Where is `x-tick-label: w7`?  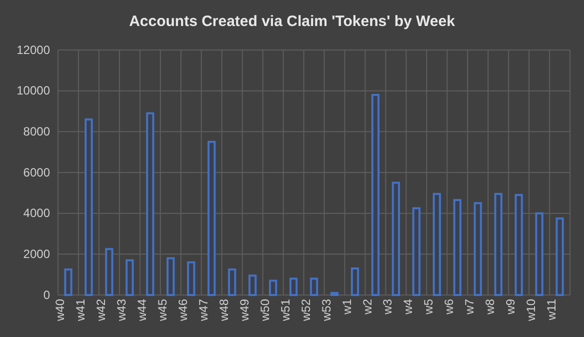
x-tick-label: w7 is located at coordinates (469, 307).